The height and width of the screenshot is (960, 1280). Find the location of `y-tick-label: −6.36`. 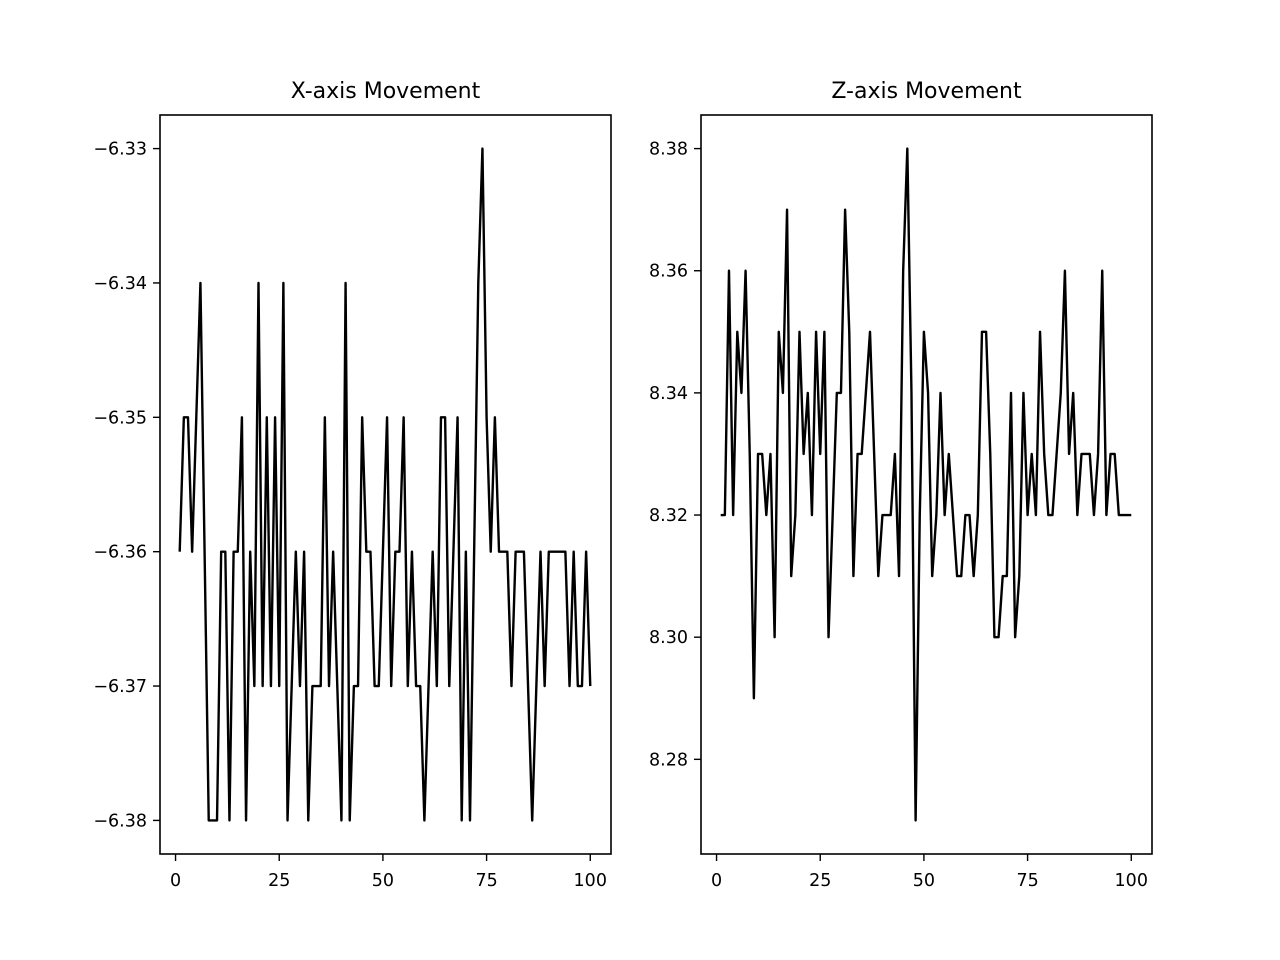

y-tick-label: −6.36 is located at coordinates (120, 553).